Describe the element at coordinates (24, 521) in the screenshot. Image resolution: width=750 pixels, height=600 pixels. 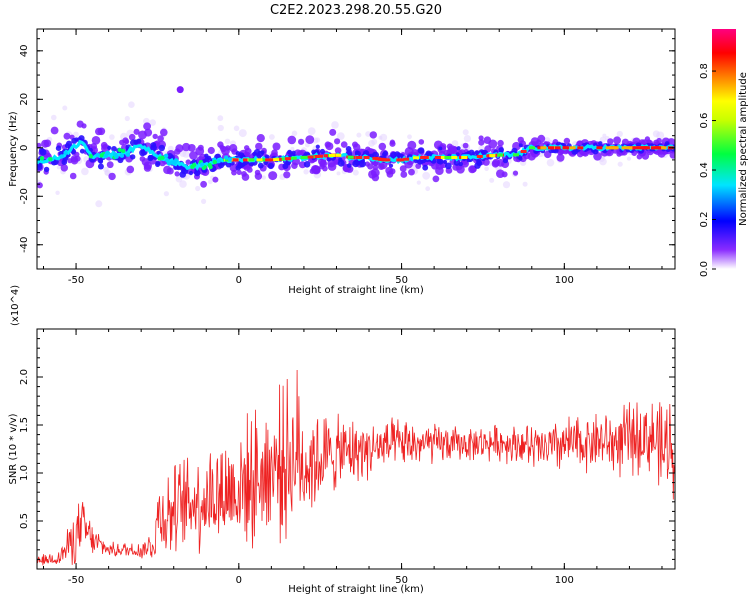
I see `snr-ytick-label: 0.5` at that location.